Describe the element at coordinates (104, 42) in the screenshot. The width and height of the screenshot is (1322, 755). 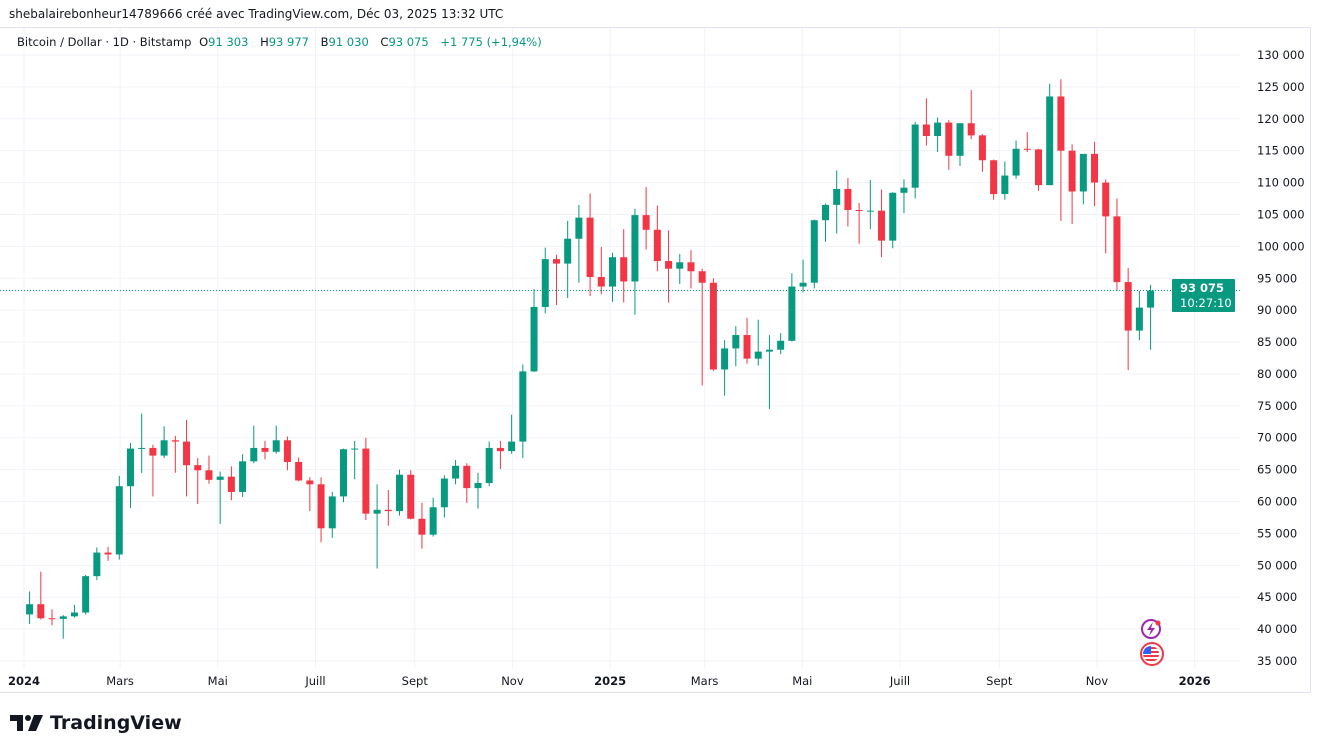
I see `symbol-title: Bitcoin / Dollar · 1D · Bitstamp` at that location.